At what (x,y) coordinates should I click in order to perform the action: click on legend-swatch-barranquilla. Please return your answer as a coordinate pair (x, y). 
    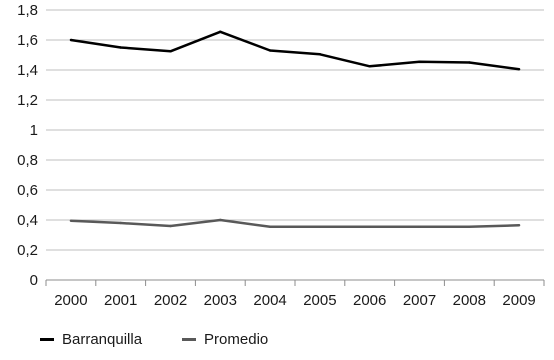
    Looking at the image, I should click on (47, 339).